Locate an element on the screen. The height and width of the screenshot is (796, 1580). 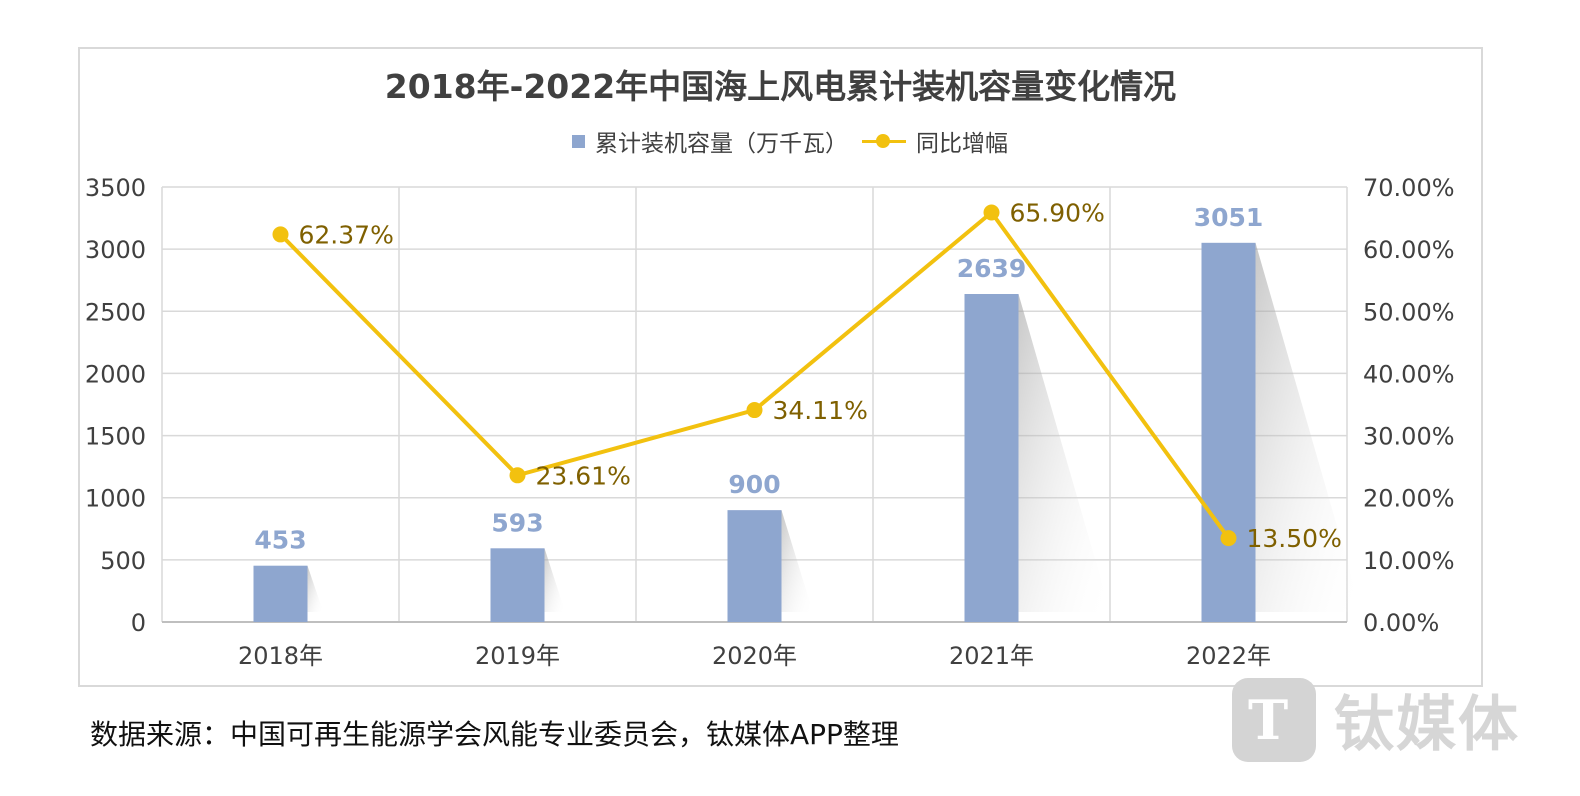
tmt-logo-icon: T is located at coordinates (1274, 719).